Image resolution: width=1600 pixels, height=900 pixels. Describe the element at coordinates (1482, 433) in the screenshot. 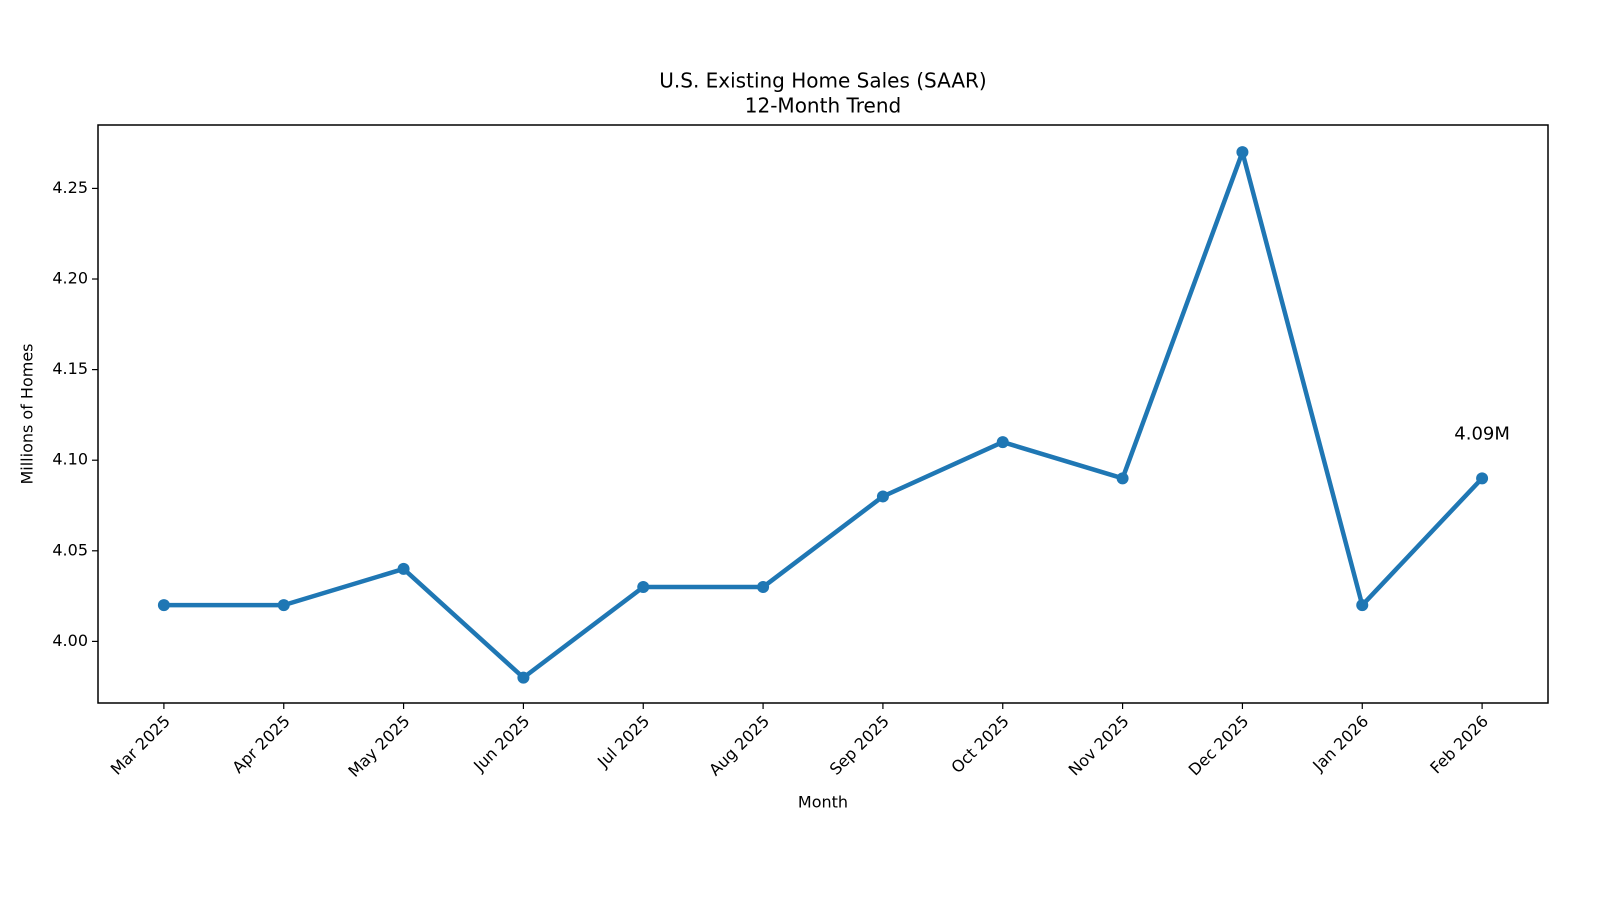

I see `value-label: 4.09M` at that location.